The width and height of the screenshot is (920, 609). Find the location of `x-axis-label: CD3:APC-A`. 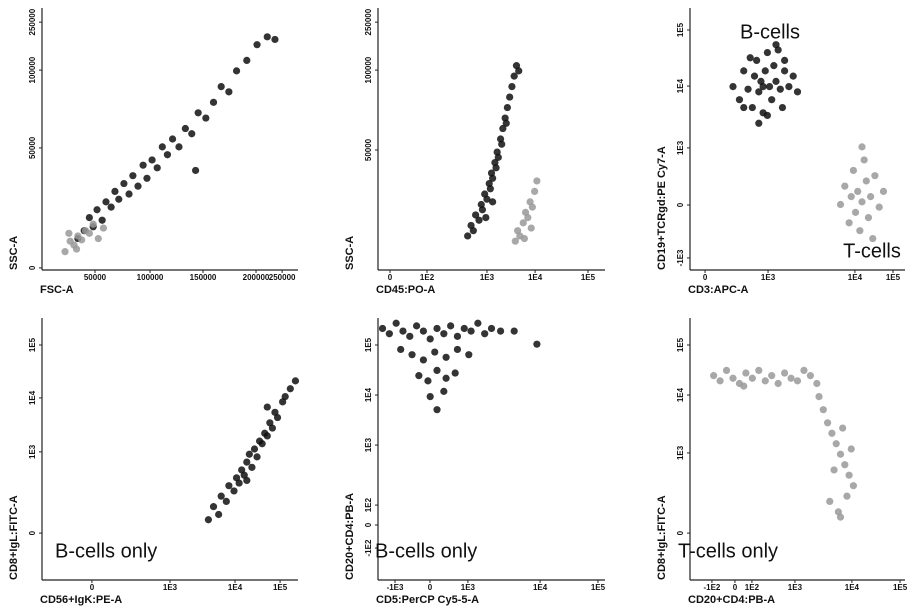

x-axis-label: CD3:APC-A is located at coordinates (718, 290).